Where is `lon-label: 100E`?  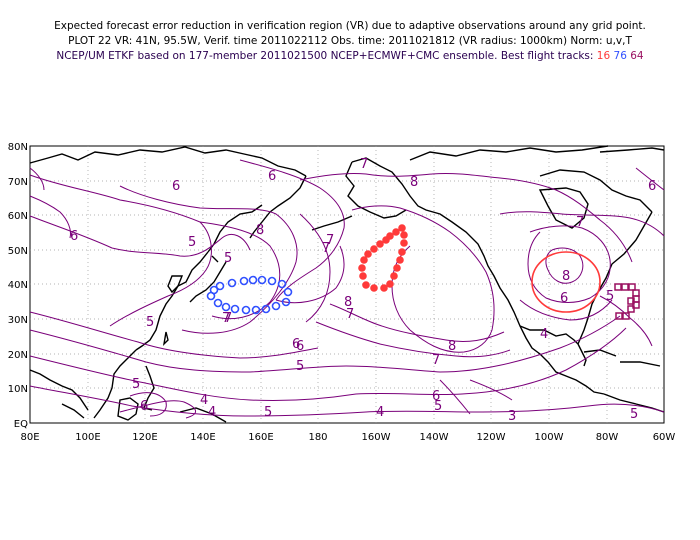 lon-label: 100E is located at coordinates (87, 437).